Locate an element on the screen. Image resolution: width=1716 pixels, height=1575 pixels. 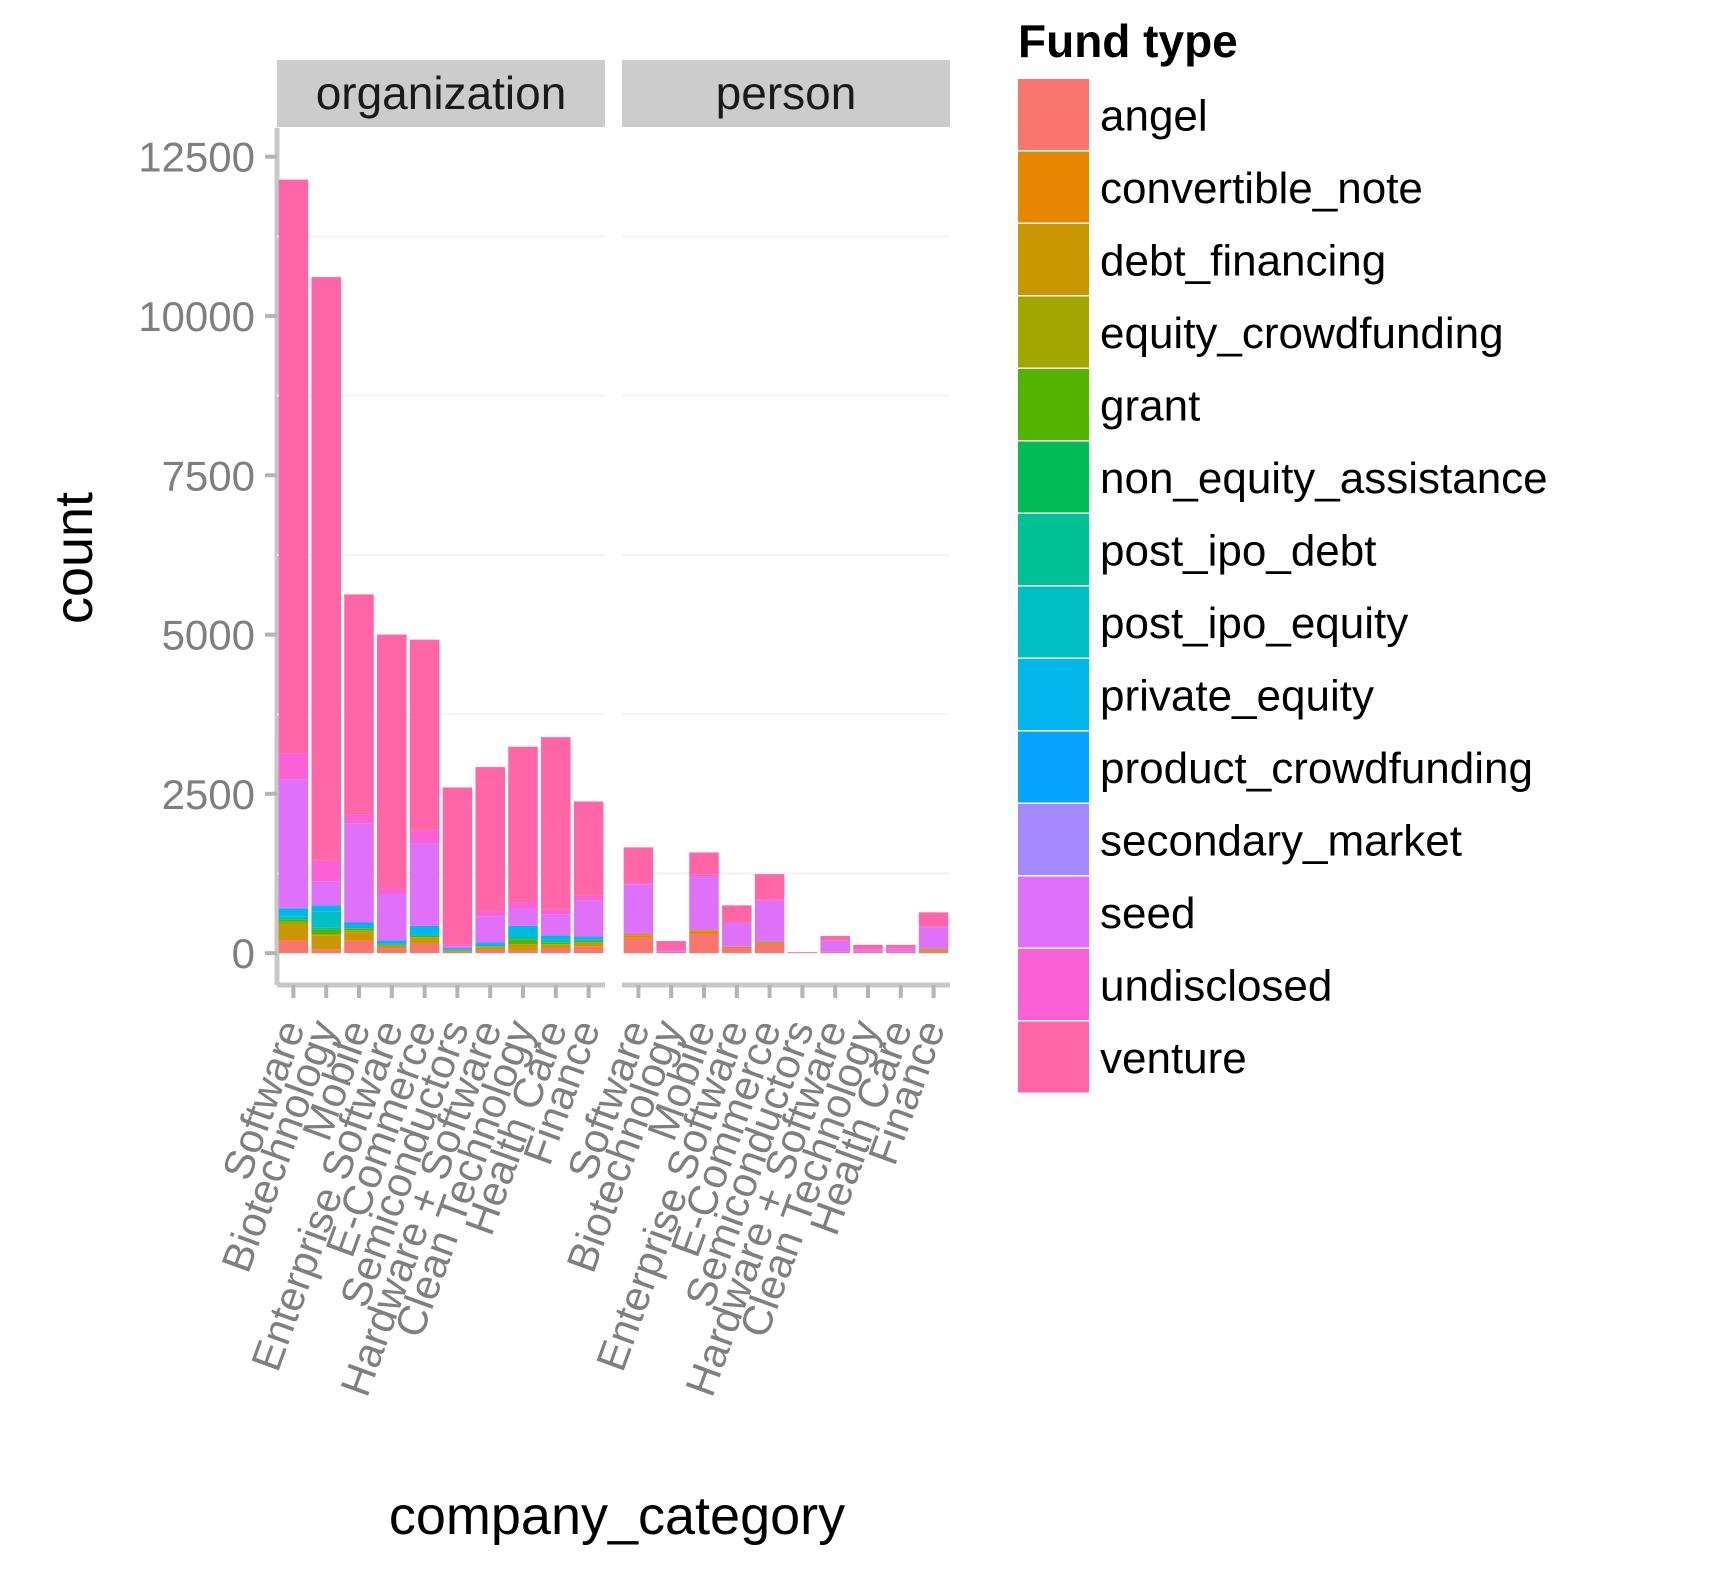
bar-stack-software is located at coordinates (638, 900).